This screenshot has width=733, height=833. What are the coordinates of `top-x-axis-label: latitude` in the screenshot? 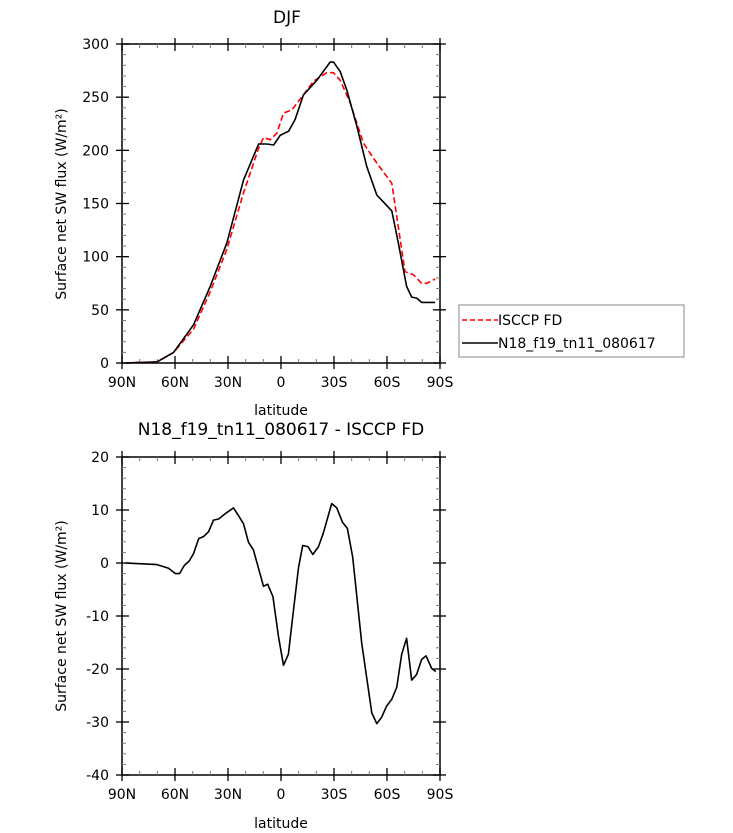 It's located at (281, 411).